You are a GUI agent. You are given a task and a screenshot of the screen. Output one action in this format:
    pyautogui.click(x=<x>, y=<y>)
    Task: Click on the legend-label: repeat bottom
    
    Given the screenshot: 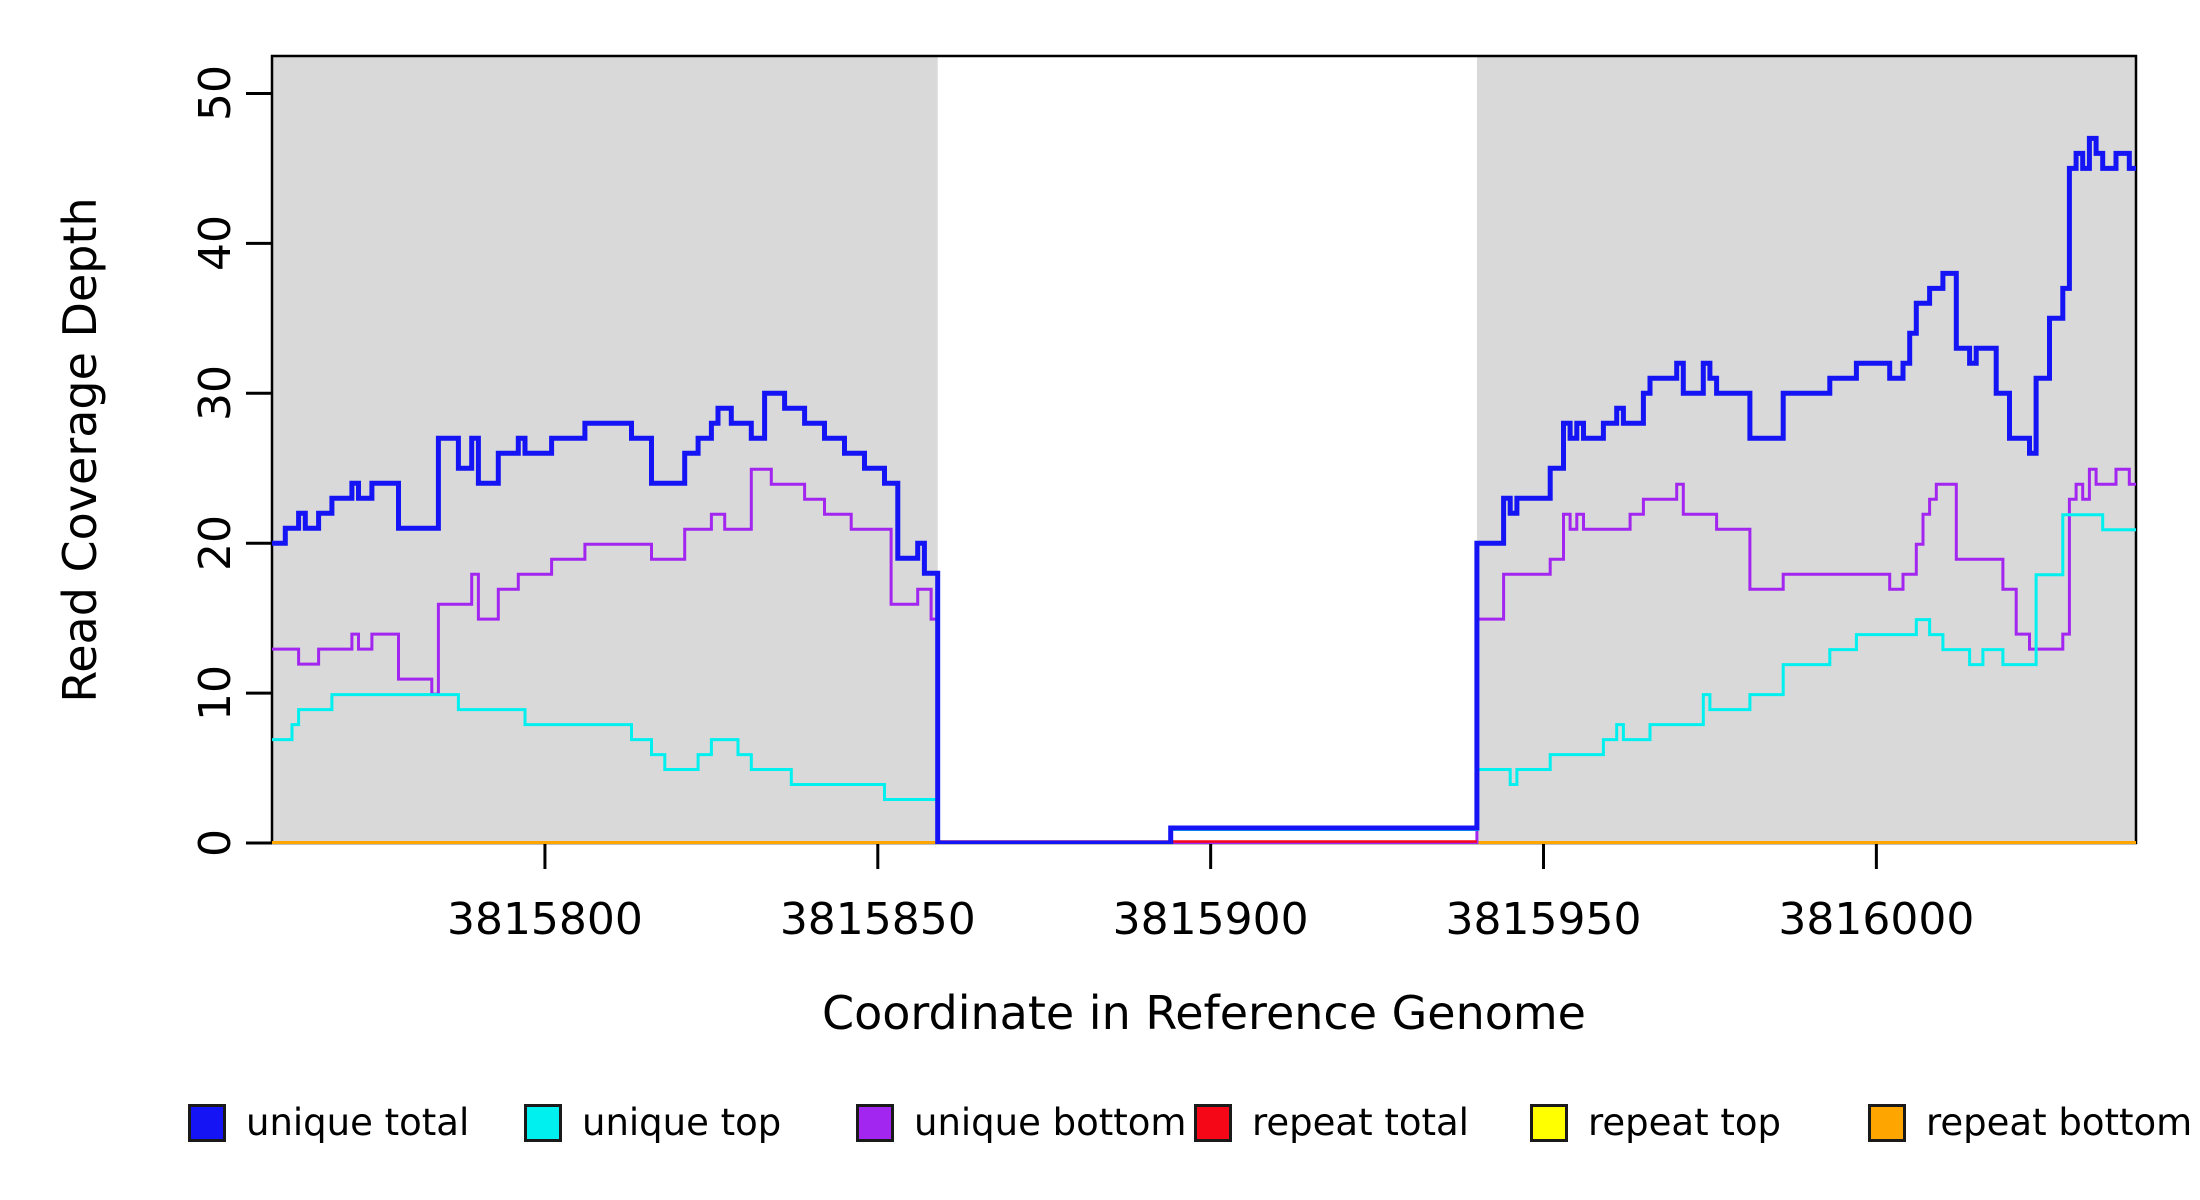 What is the action you would take?
    pyautogui.click(x=2059, y=1122)
    